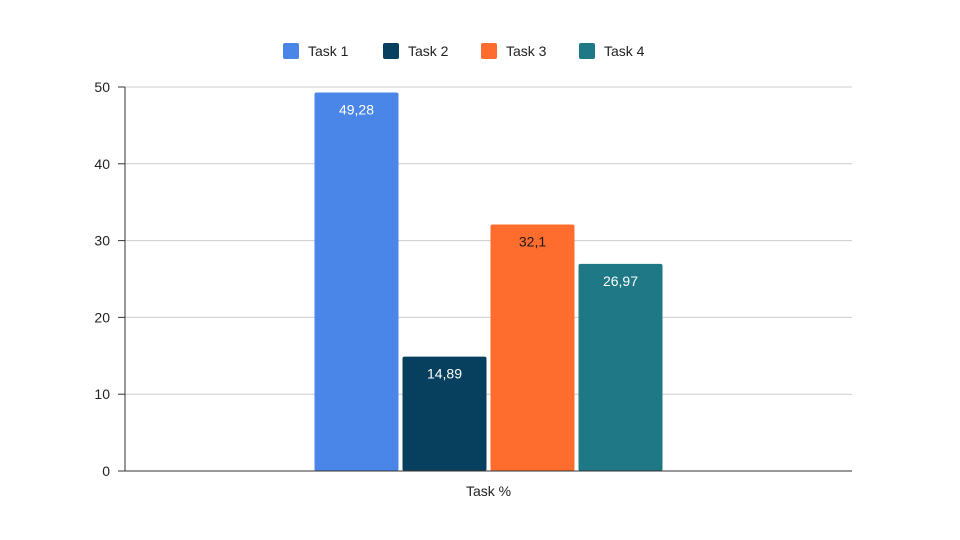  What do you see at coordinates (328, 51) in the screenshot?
I see `legend-label: Task 1` at bounding box center [328, 51].